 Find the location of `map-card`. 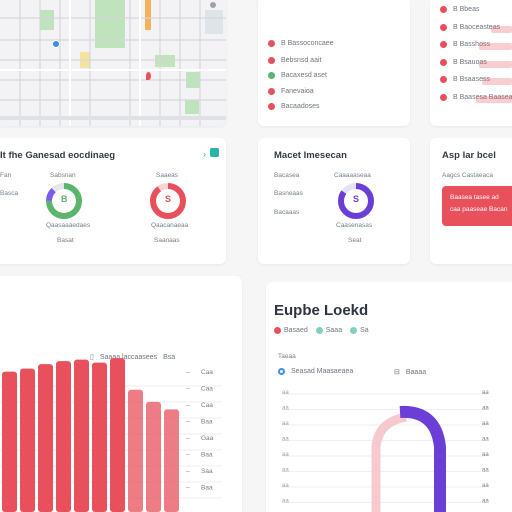

map-card is located at coordinates (113, 63).